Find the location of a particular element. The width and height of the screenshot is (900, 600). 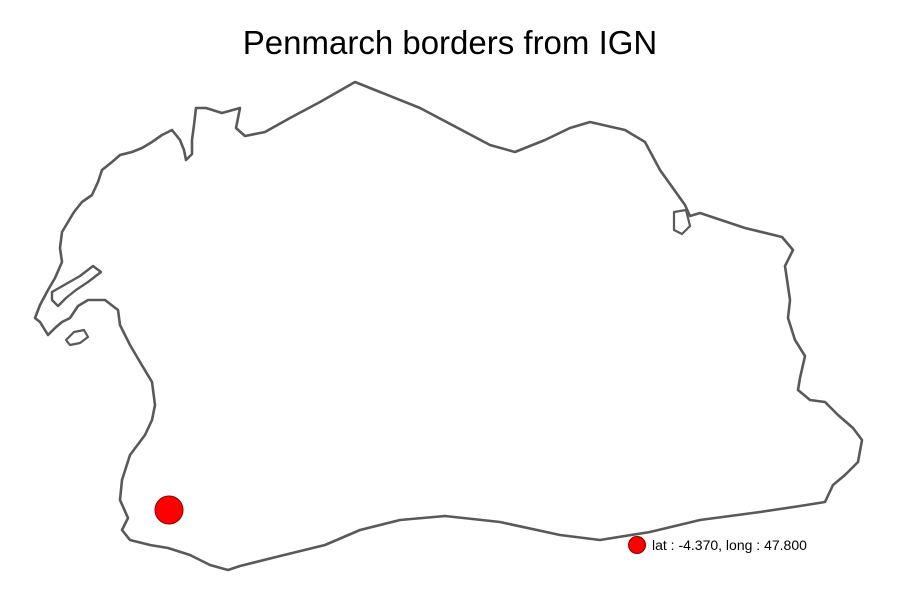

legend-marker-icon is located at coordinates (637, 545).